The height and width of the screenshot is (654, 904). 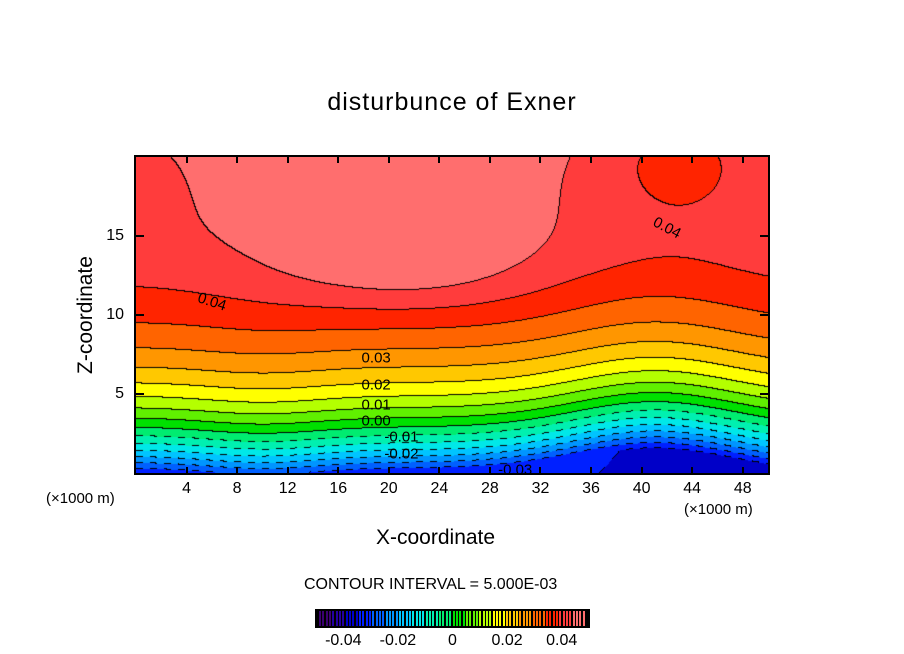 I want to click on contour-label: -0.02, so click(x=401, y=454).